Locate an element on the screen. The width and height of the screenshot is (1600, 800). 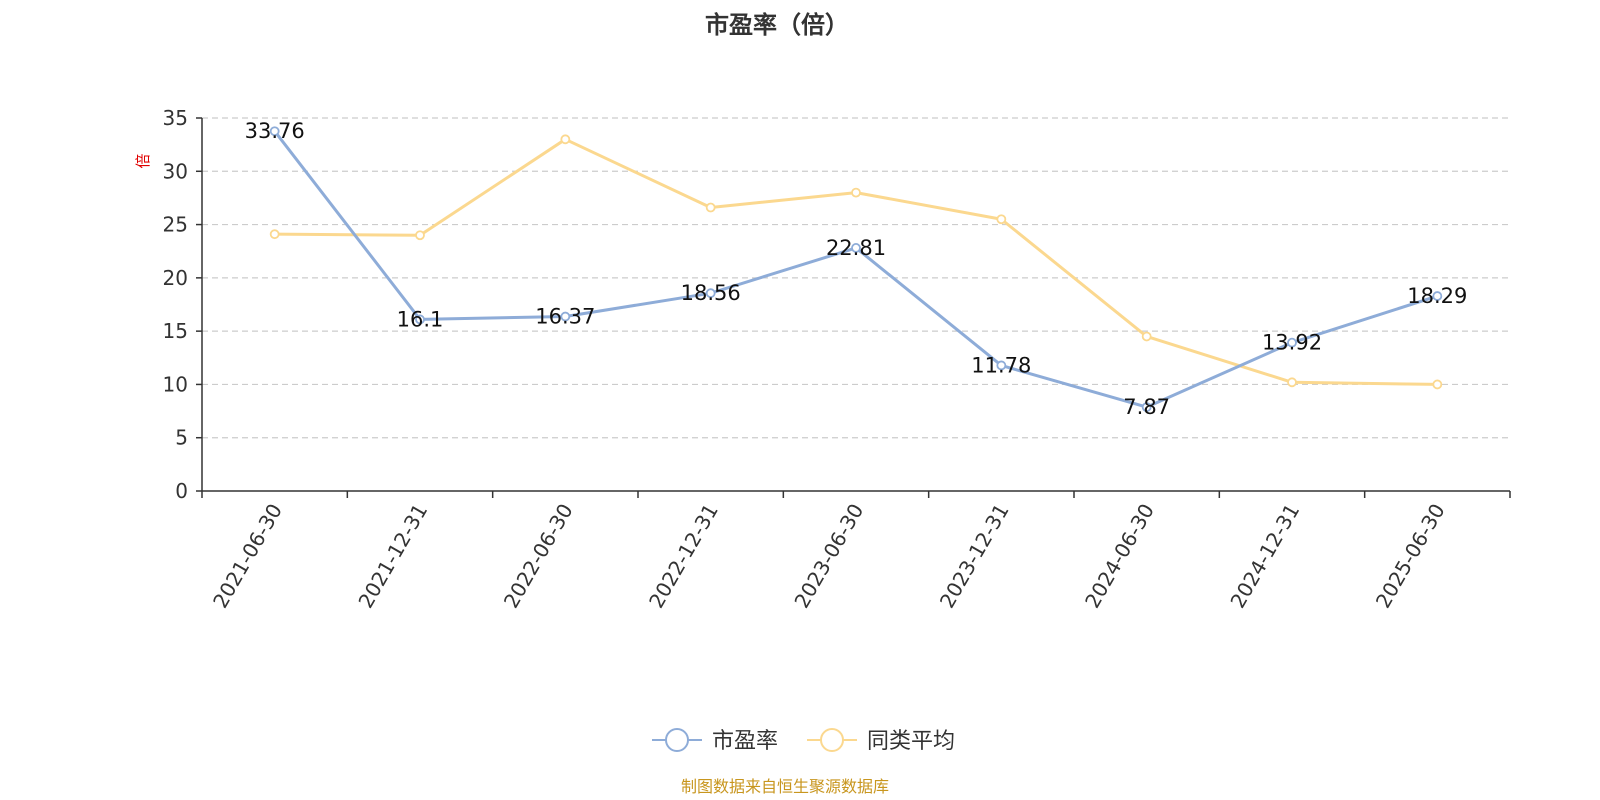
data-label: 22.81 is located at coordinates (856, 248).